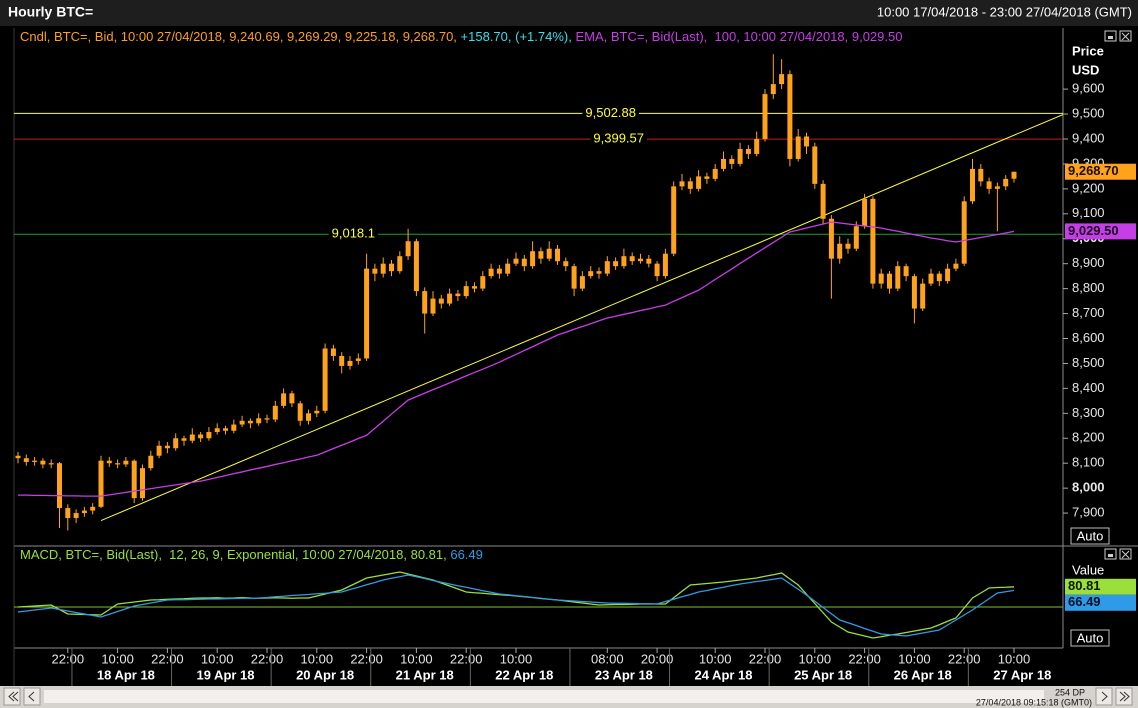  I want to click on value-badge, so click(1100, 231).